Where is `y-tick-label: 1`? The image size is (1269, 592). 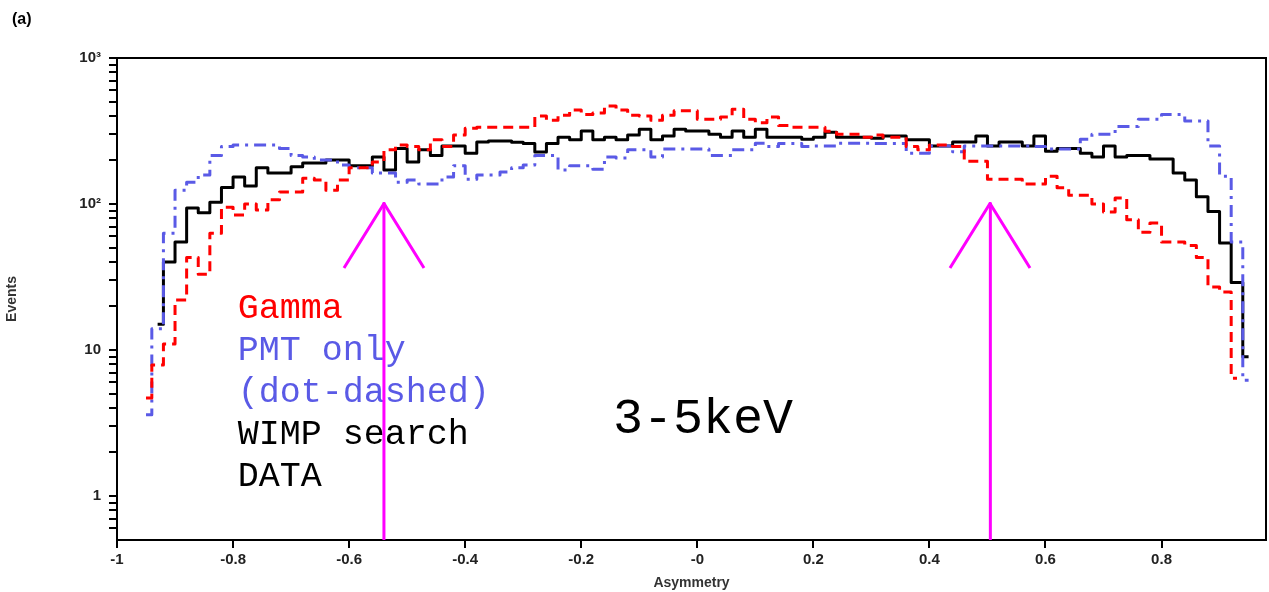
y-tick-label: 1 is located at coordinates (96, 495).